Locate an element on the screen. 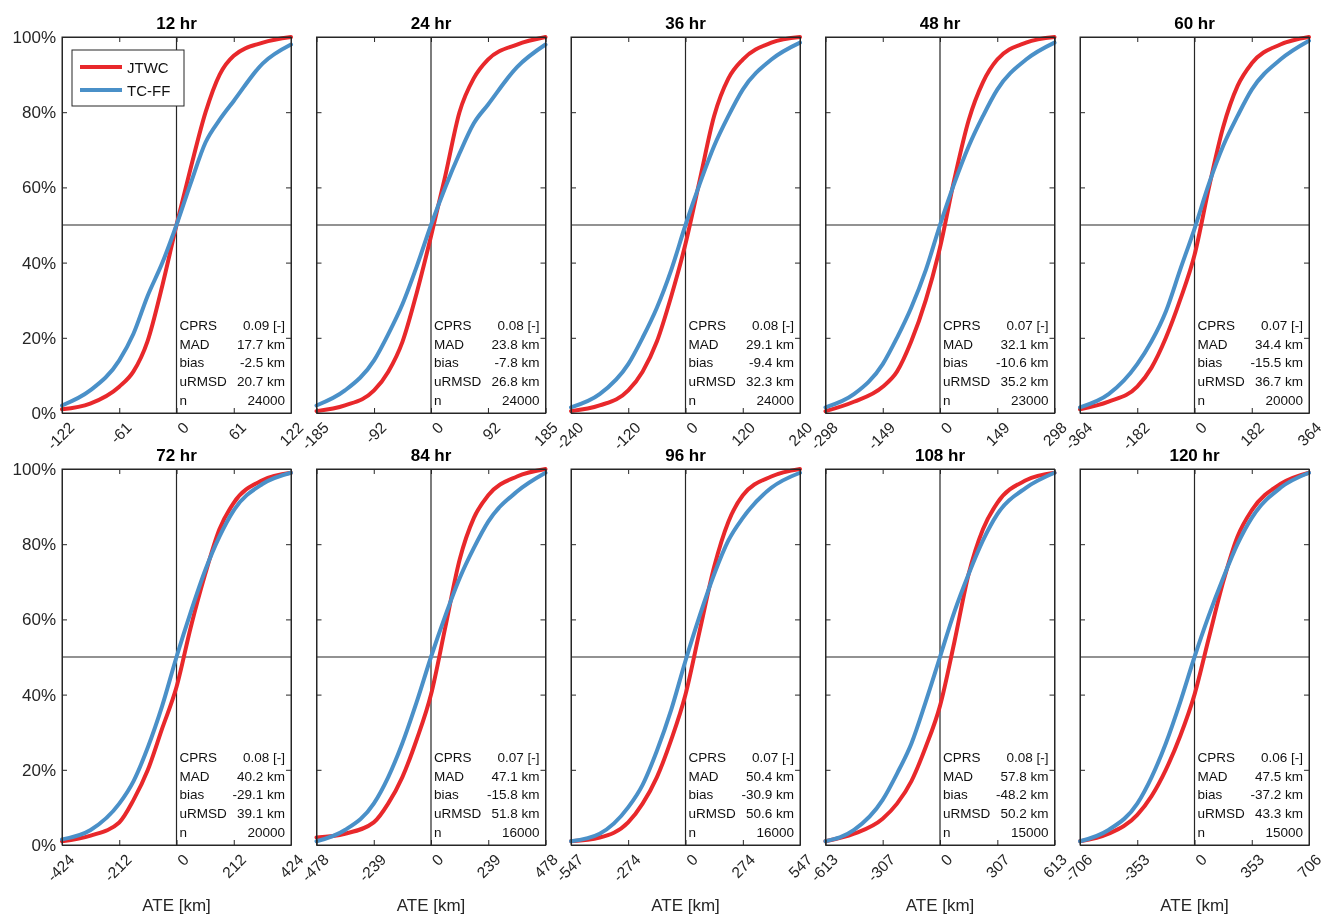 The width and height of the screenshot is (1322, 916). x-tick-label: 149 is located at coordinates (997, 434).